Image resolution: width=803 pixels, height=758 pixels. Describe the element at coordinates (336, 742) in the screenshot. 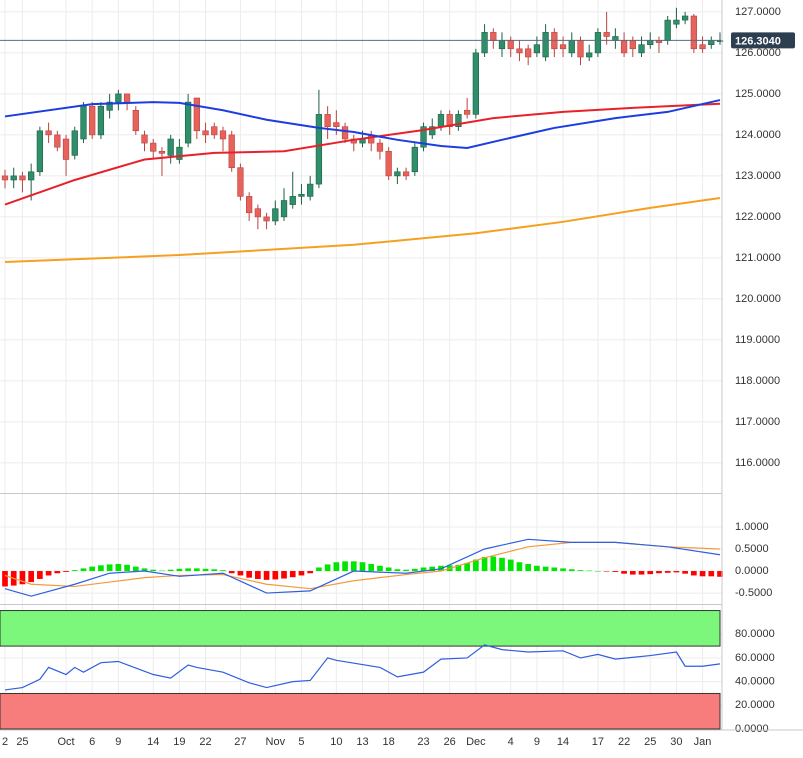

I see `x-tick-label: 10` at that location.